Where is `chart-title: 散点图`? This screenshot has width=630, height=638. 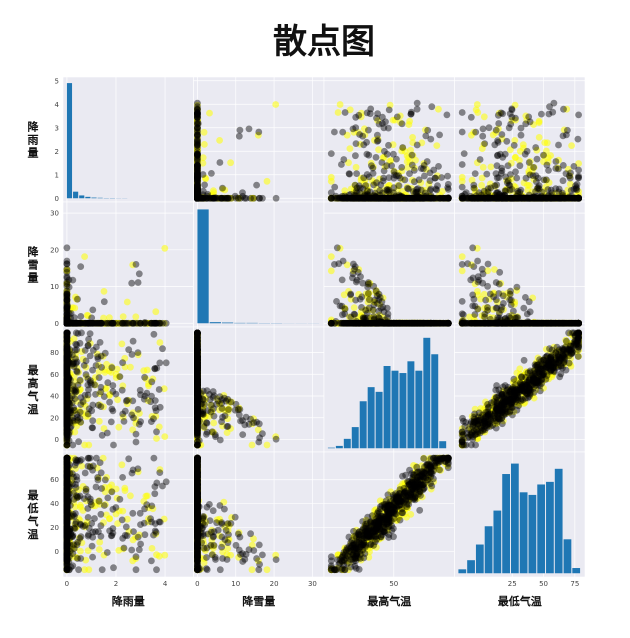 chart-title: 散点图 is located at coordinates (324, 42).